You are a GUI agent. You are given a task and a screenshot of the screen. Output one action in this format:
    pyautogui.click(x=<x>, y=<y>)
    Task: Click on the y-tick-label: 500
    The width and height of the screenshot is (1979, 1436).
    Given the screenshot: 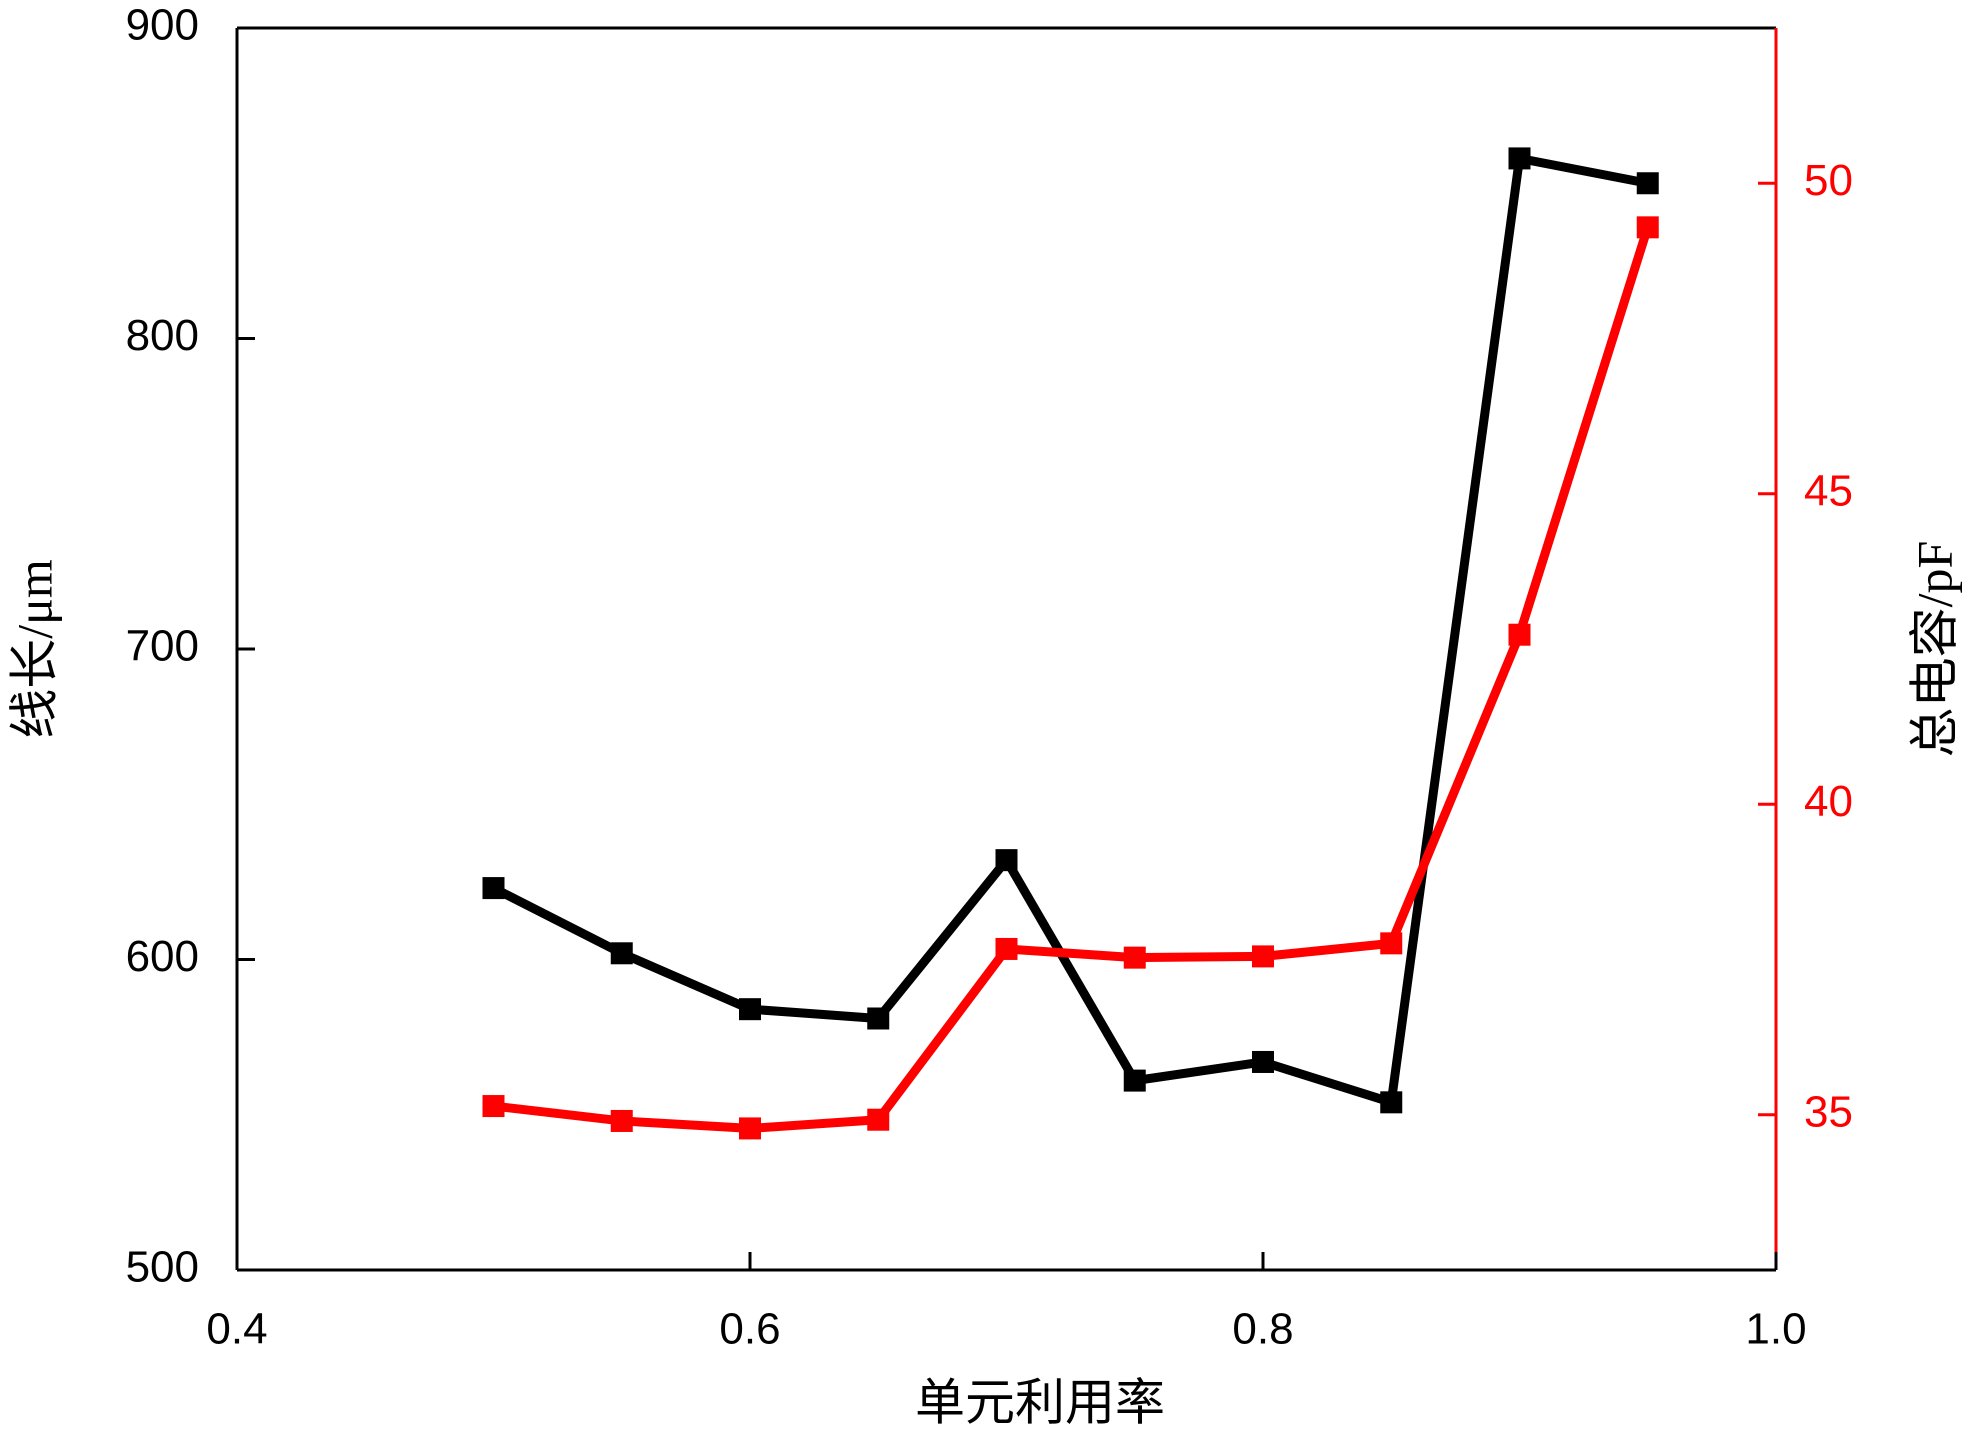 What is the action you would take?
    pyautogui.click(x=162, y=1267)
    